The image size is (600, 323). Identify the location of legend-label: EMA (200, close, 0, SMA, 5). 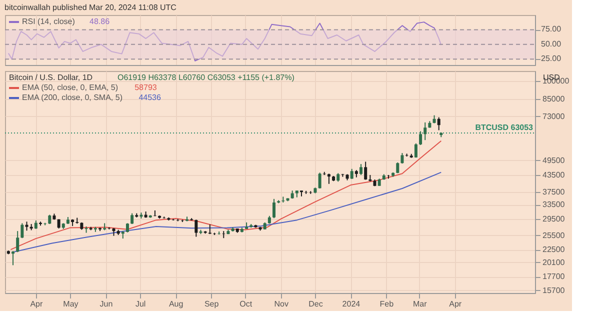
(72, 97).